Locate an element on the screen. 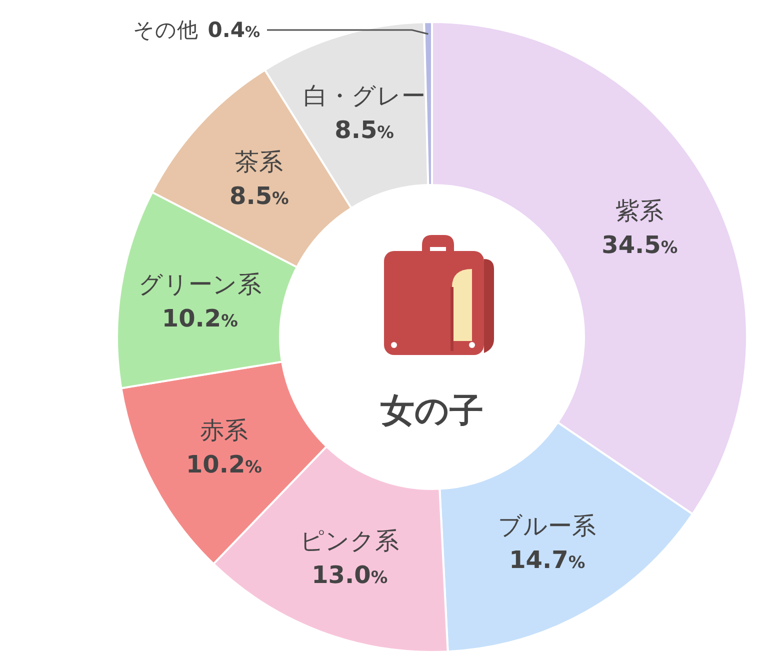  slice-label: 紫系 is located at coordinates (640, 211).